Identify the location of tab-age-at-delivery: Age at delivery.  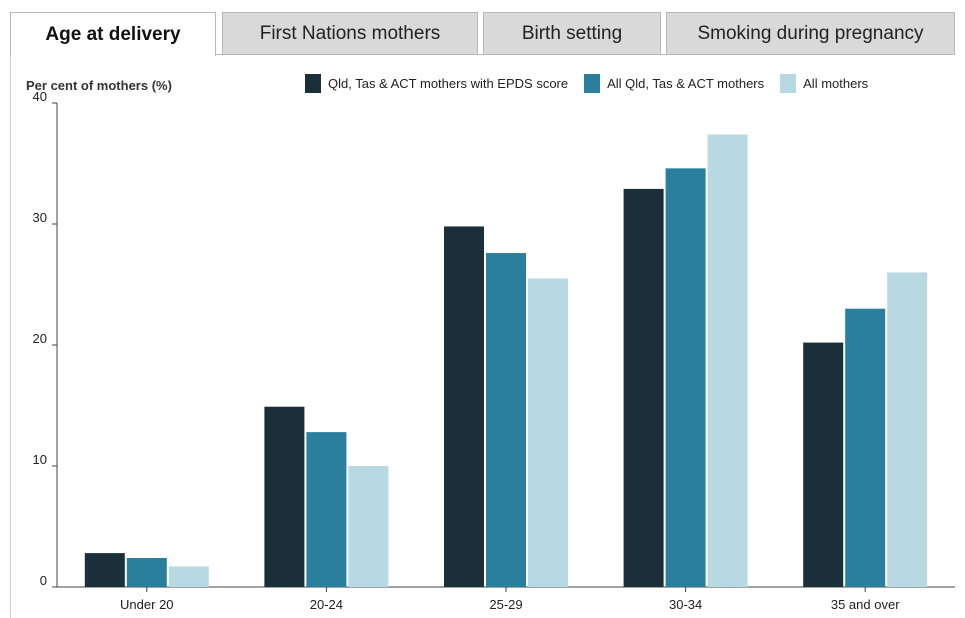
(113, 34).